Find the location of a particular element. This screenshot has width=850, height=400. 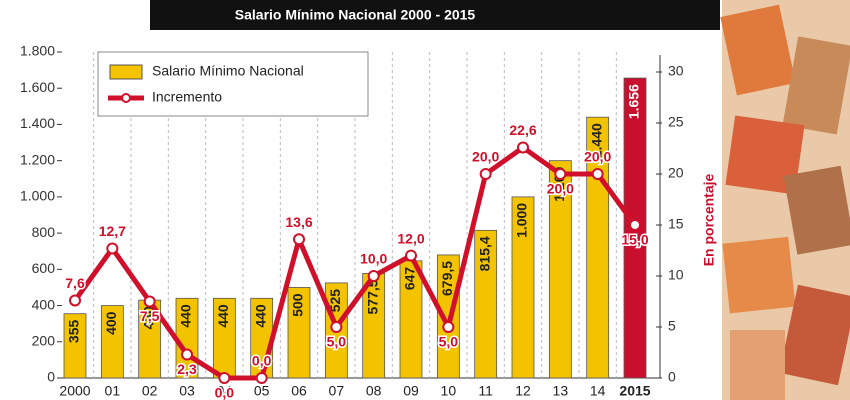

chart-title: Salario Mínimo Nacional 2000 - 2015 is located at coordinates (355, 15).